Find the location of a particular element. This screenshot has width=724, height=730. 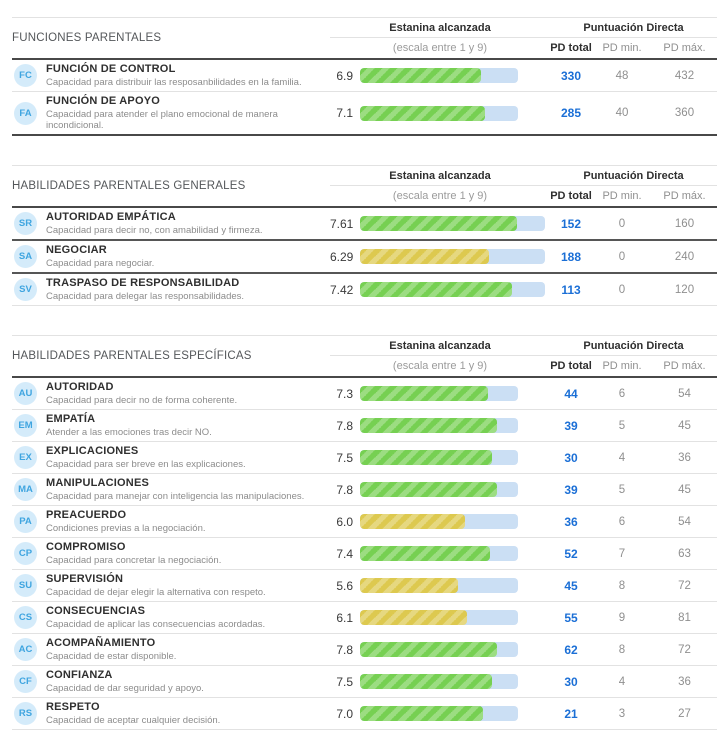

pd-total-value: 21 is located at coordinates (571, 713).